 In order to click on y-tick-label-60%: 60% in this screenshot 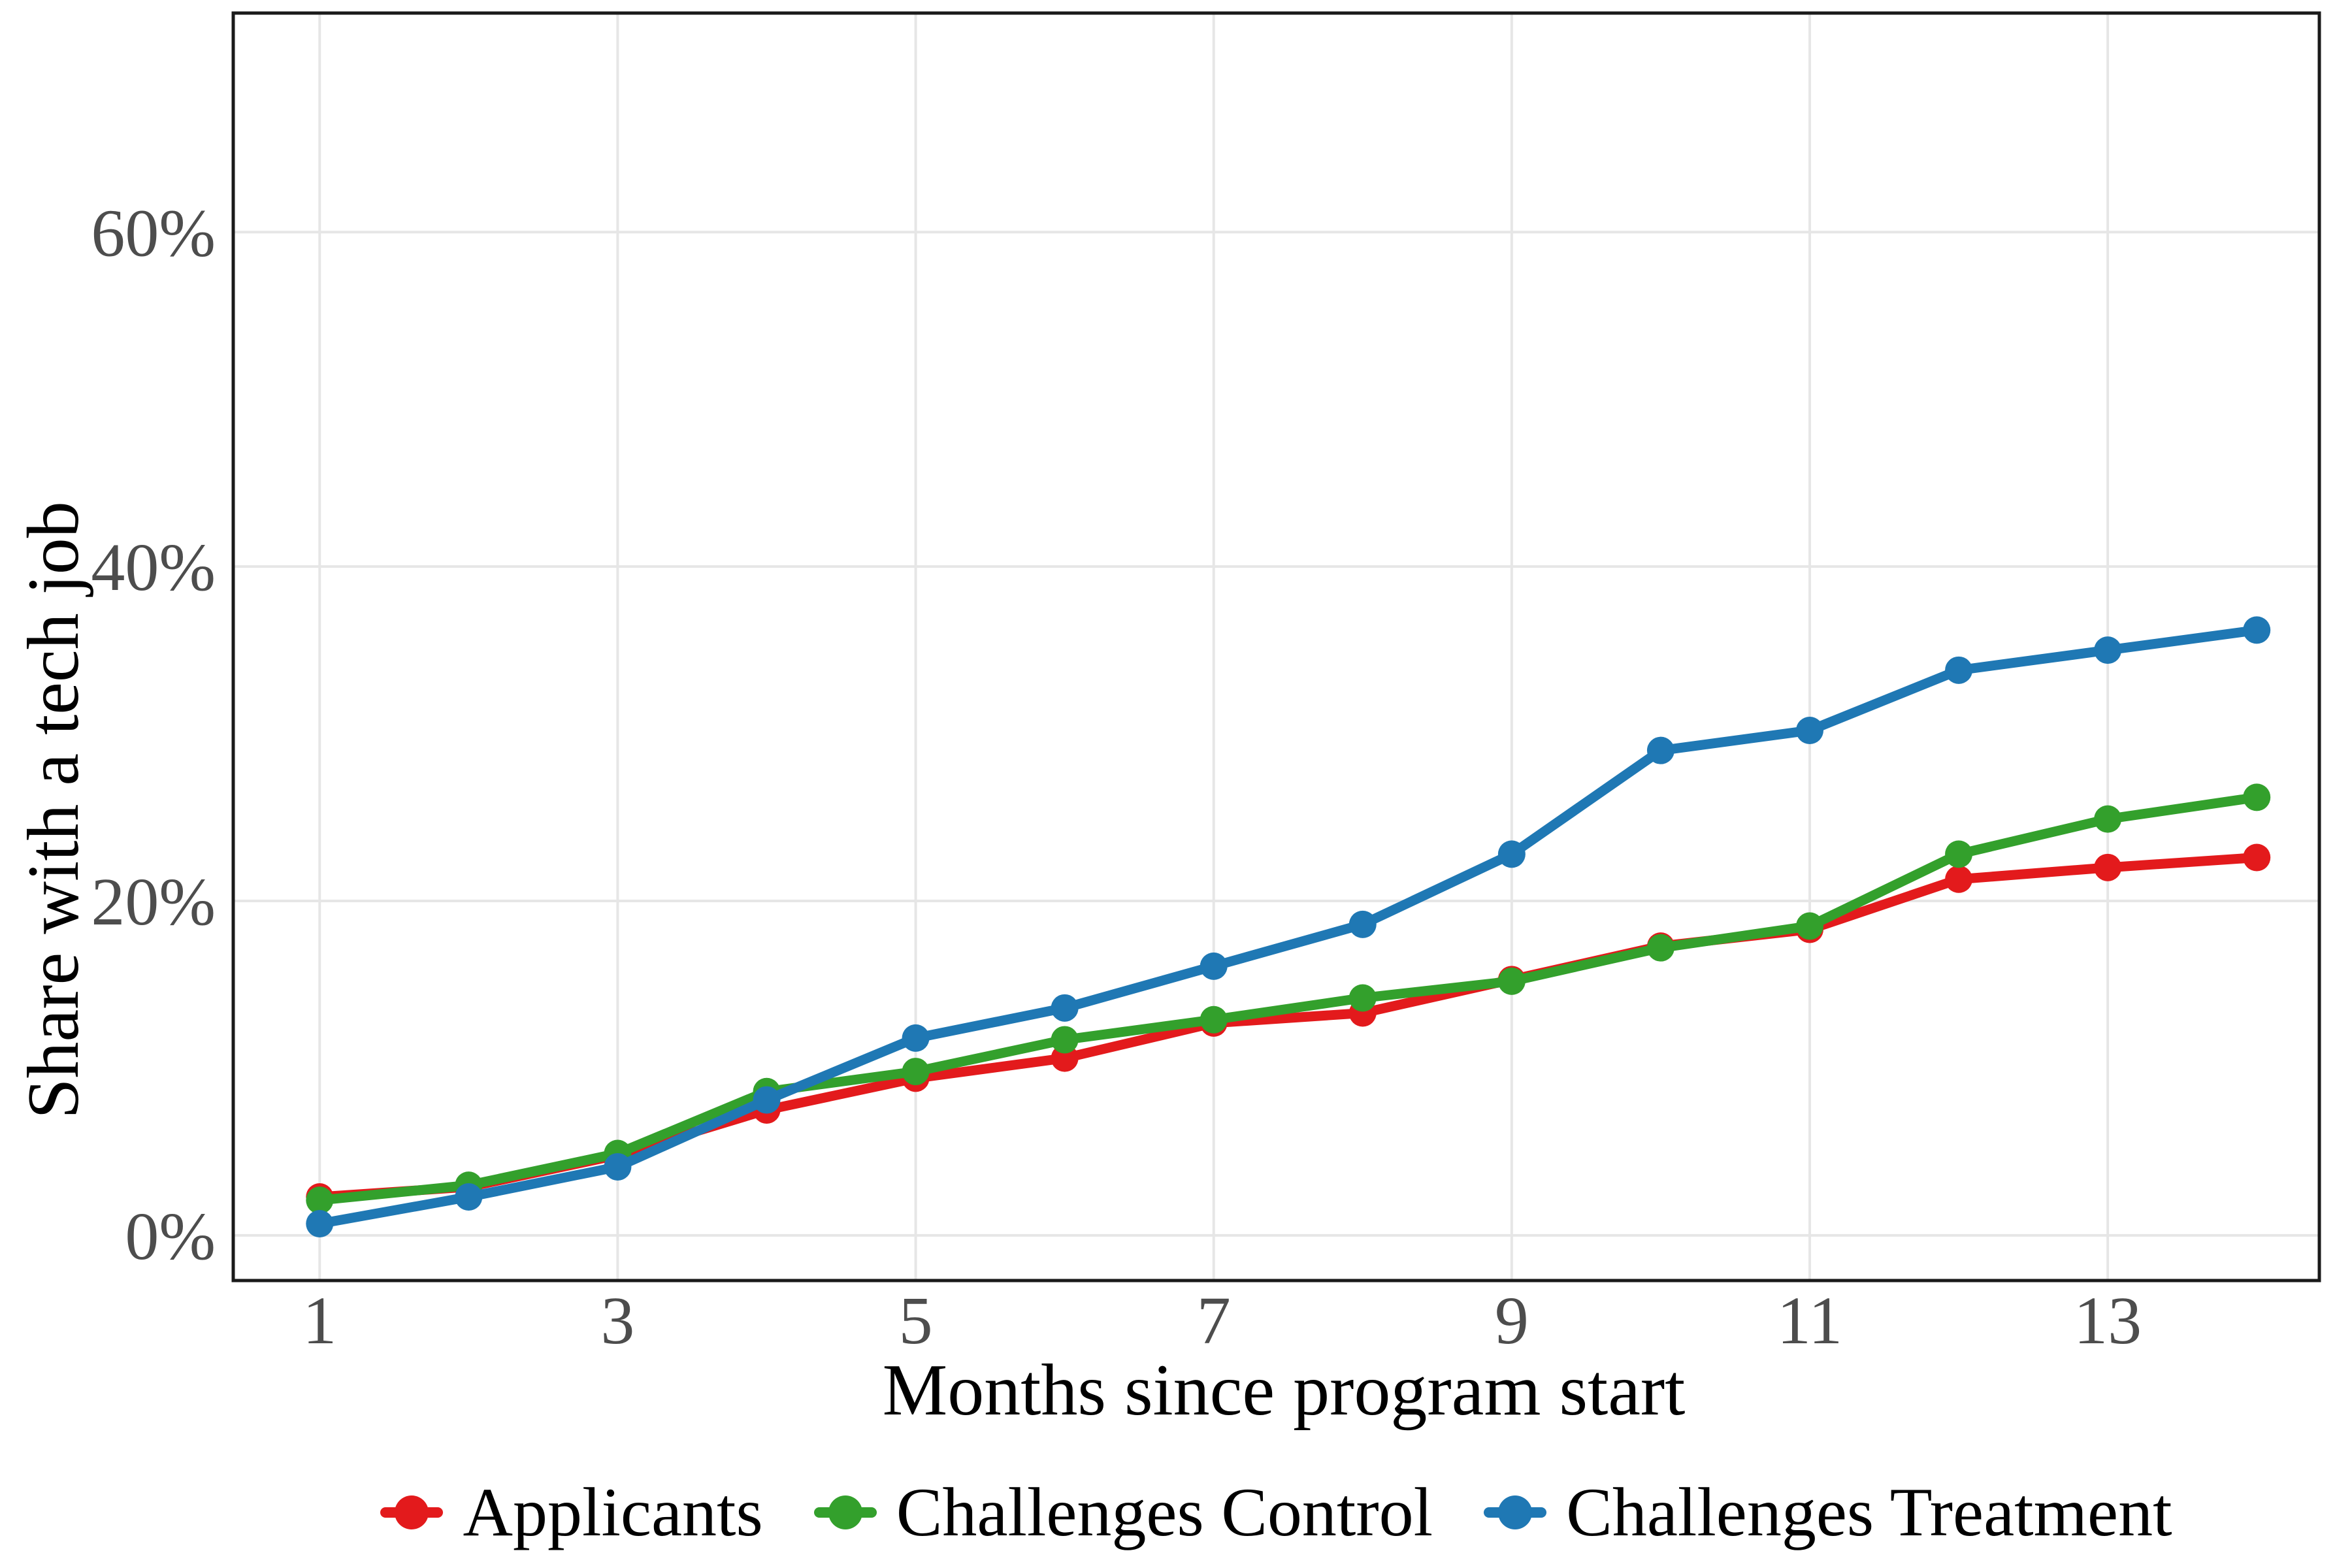, I will do `click(153, 232)`.